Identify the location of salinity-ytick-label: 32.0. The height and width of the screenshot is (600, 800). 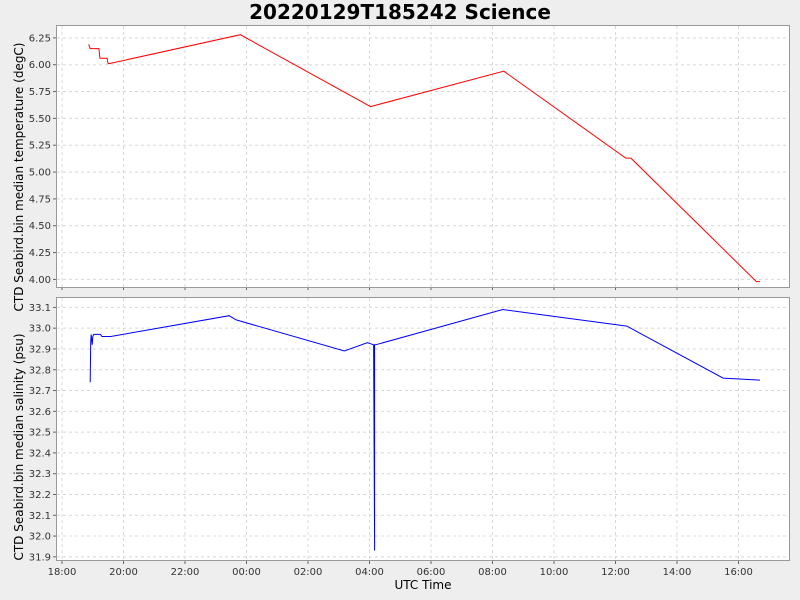
(40, 537).